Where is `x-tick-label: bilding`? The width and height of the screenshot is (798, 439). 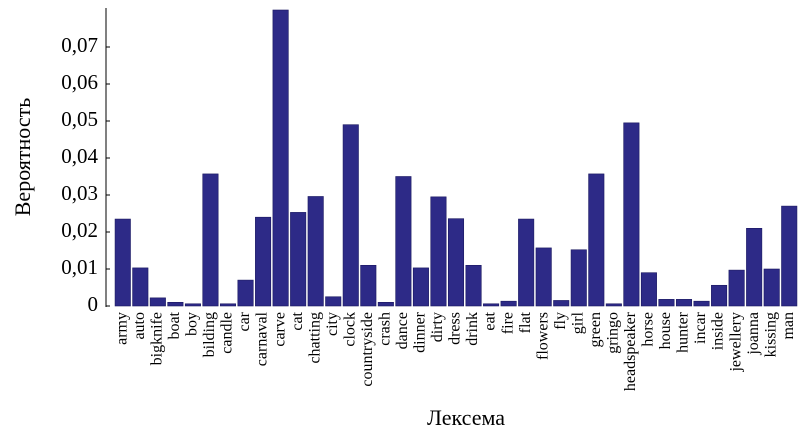 x-tick-label: bilding is located at coordinates (209, 334).